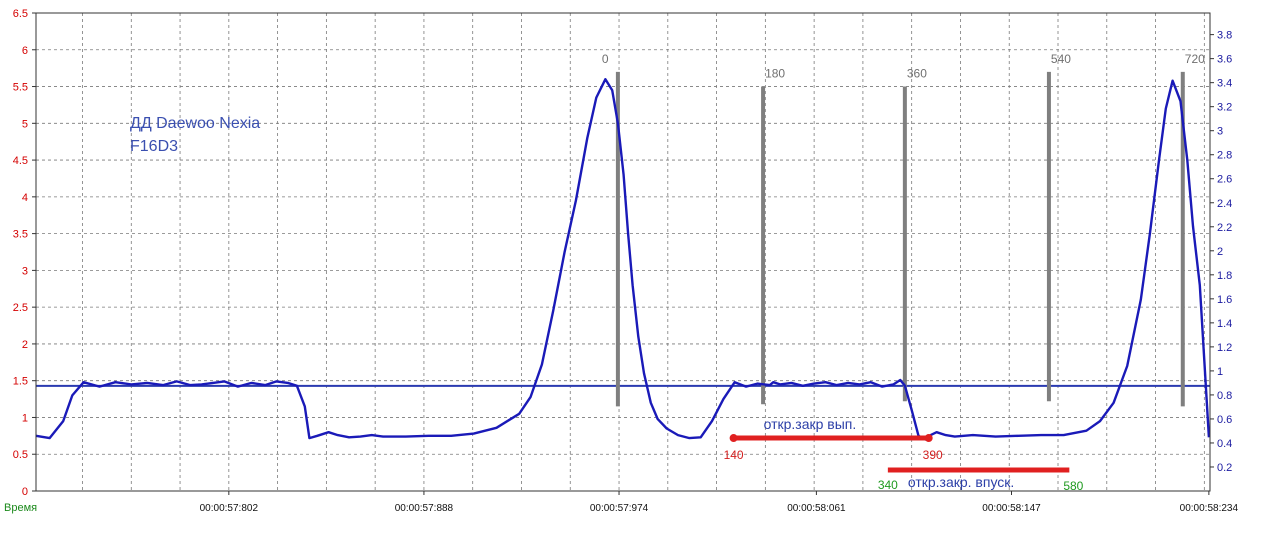  I want to click on x-axis-tick-label: 00:00:58:061, so click(816, 508).